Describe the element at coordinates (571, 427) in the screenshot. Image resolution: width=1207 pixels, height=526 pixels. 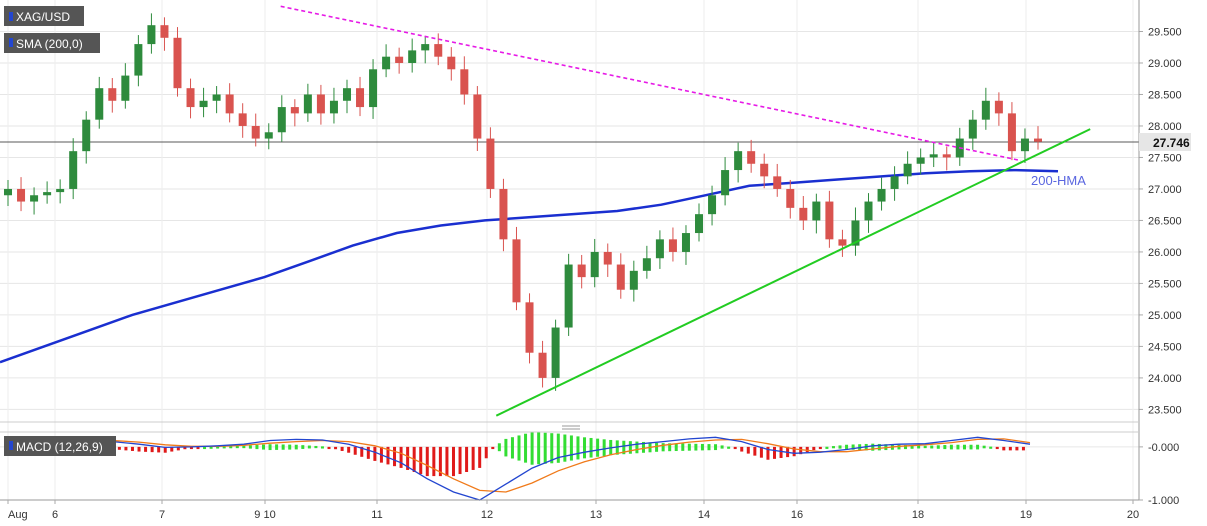
I see `pane-resize-handle` at that location.